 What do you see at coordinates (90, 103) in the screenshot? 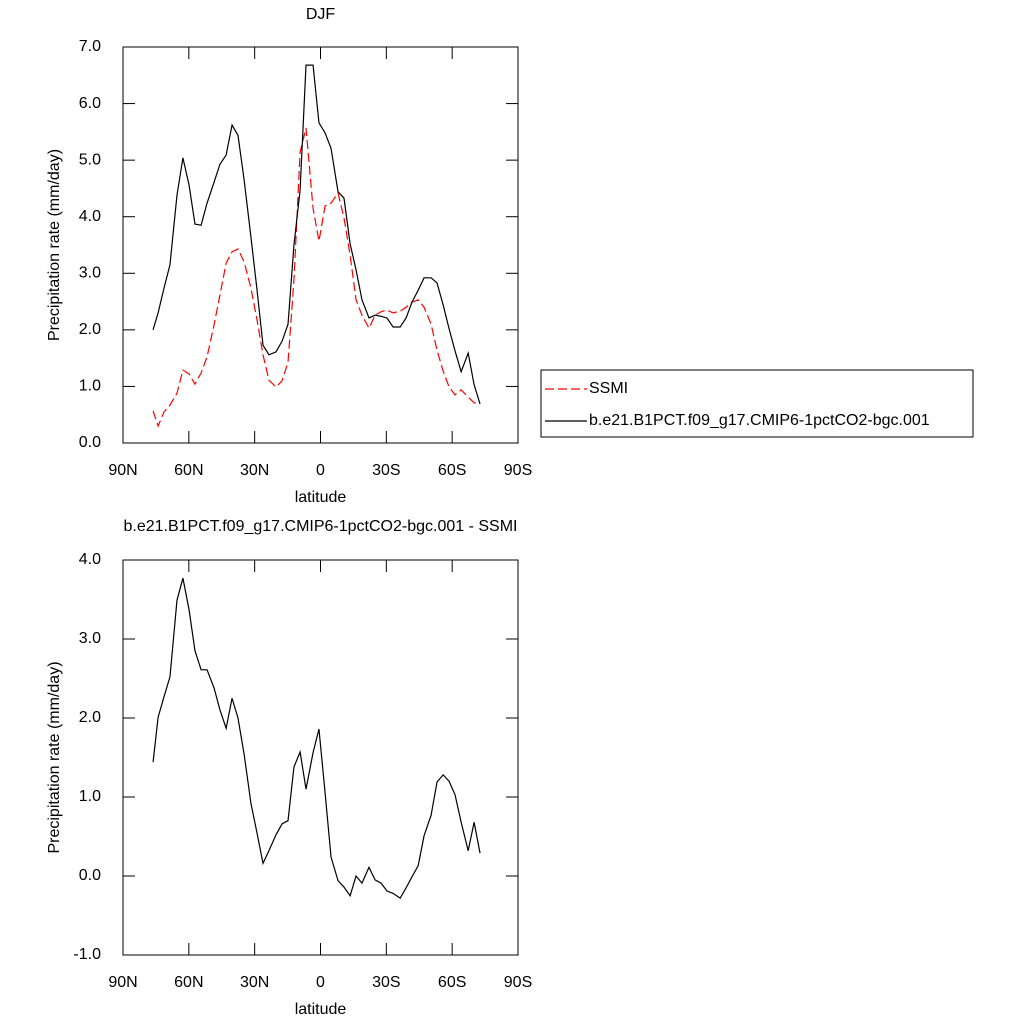
I see `y-tick-label: 6.0` at bounding box center [90, 103].